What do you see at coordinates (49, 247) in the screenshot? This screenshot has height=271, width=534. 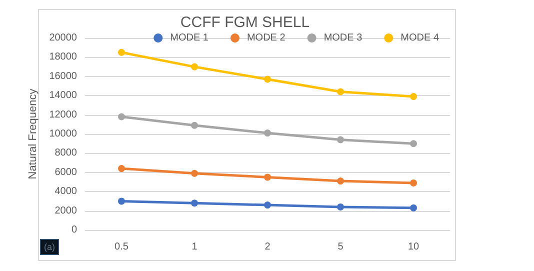 I see `text: (a)` at bounding box center [49, 247].